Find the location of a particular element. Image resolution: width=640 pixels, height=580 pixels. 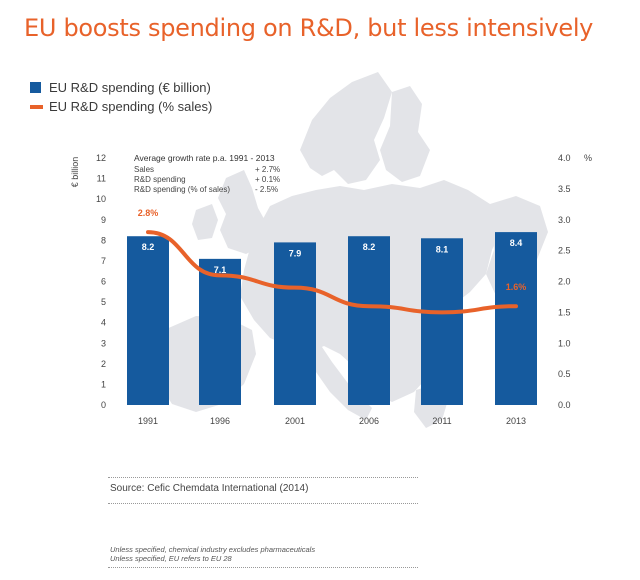

y-tick-label: 3 is located at coordinates (103, 343).